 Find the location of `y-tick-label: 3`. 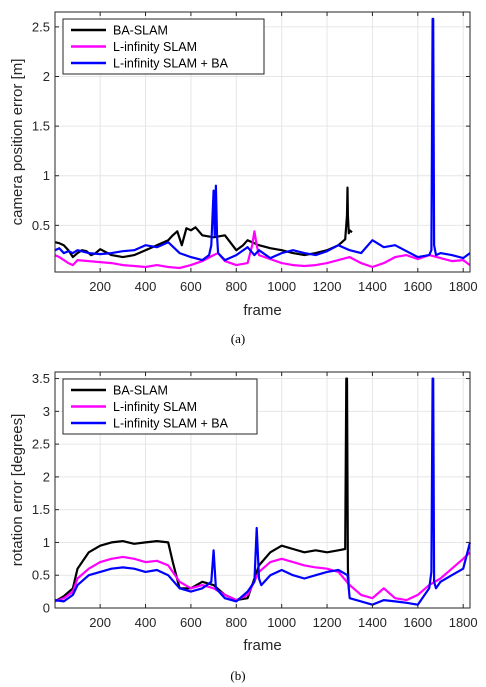

y-tick-label: 3 is located at coordinates (46, 411).